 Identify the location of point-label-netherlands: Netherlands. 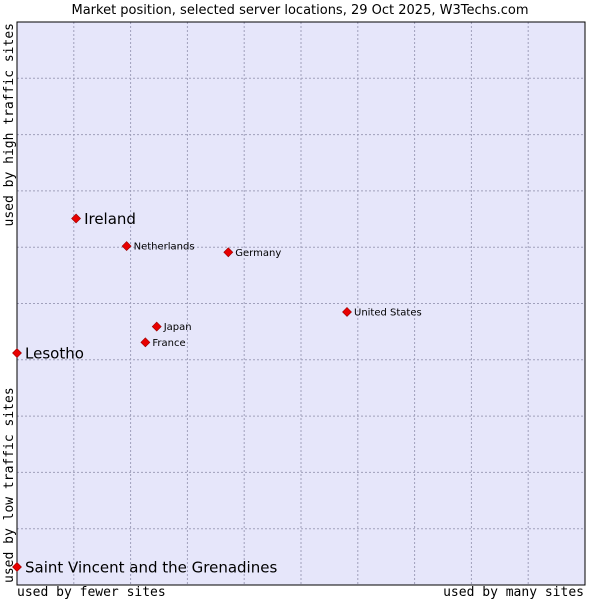
(164, 247).